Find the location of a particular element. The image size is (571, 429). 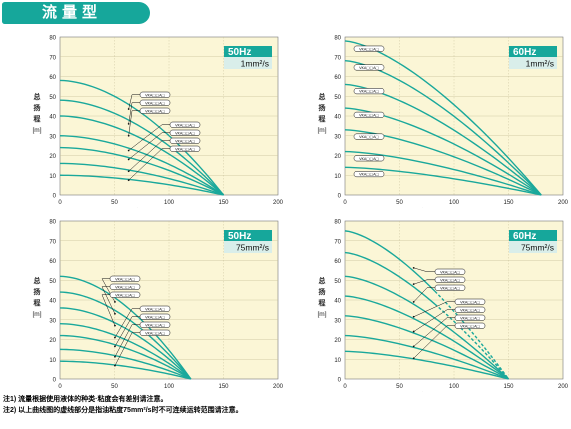

section-title: 流量型 is located at coordinates (72, 12).